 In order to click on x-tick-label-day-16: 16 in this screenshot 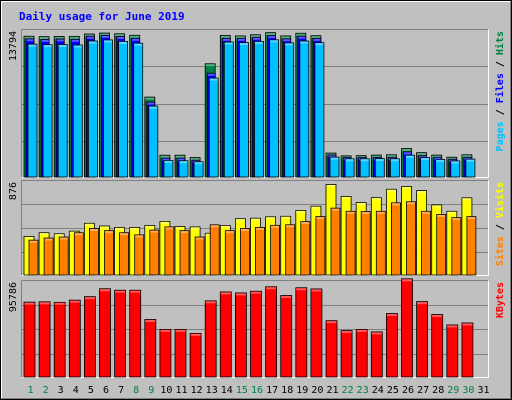, I will do `click(257, 390)`.